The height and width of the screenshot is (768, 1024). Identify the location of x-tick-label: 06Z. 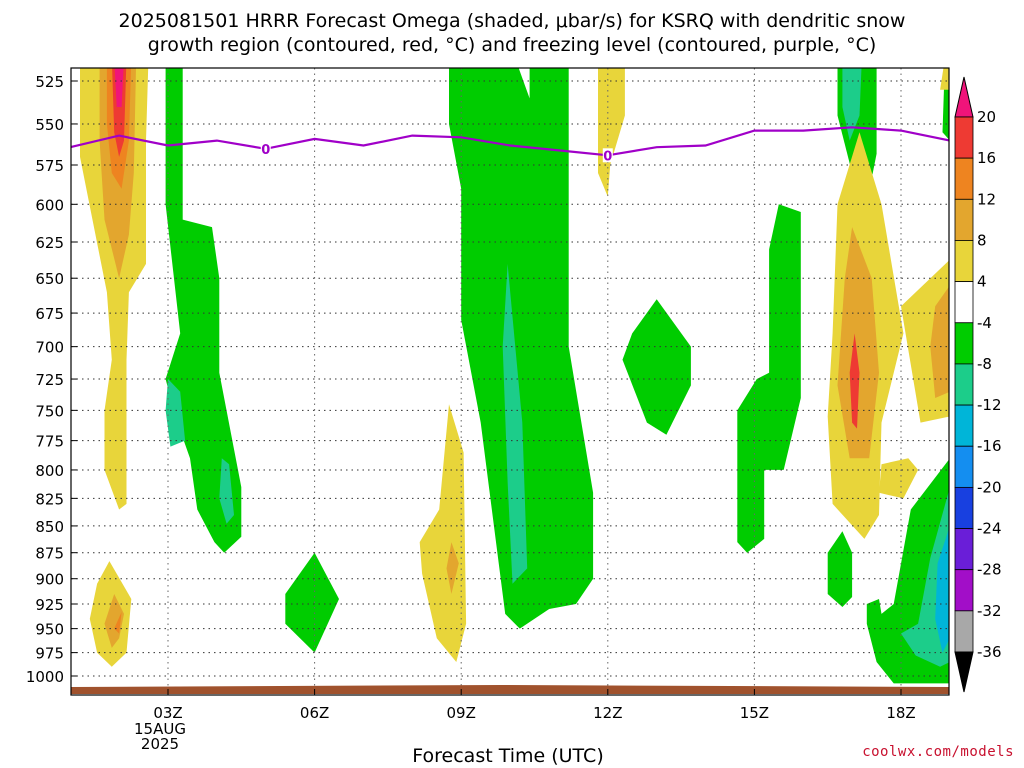
(314, 713).